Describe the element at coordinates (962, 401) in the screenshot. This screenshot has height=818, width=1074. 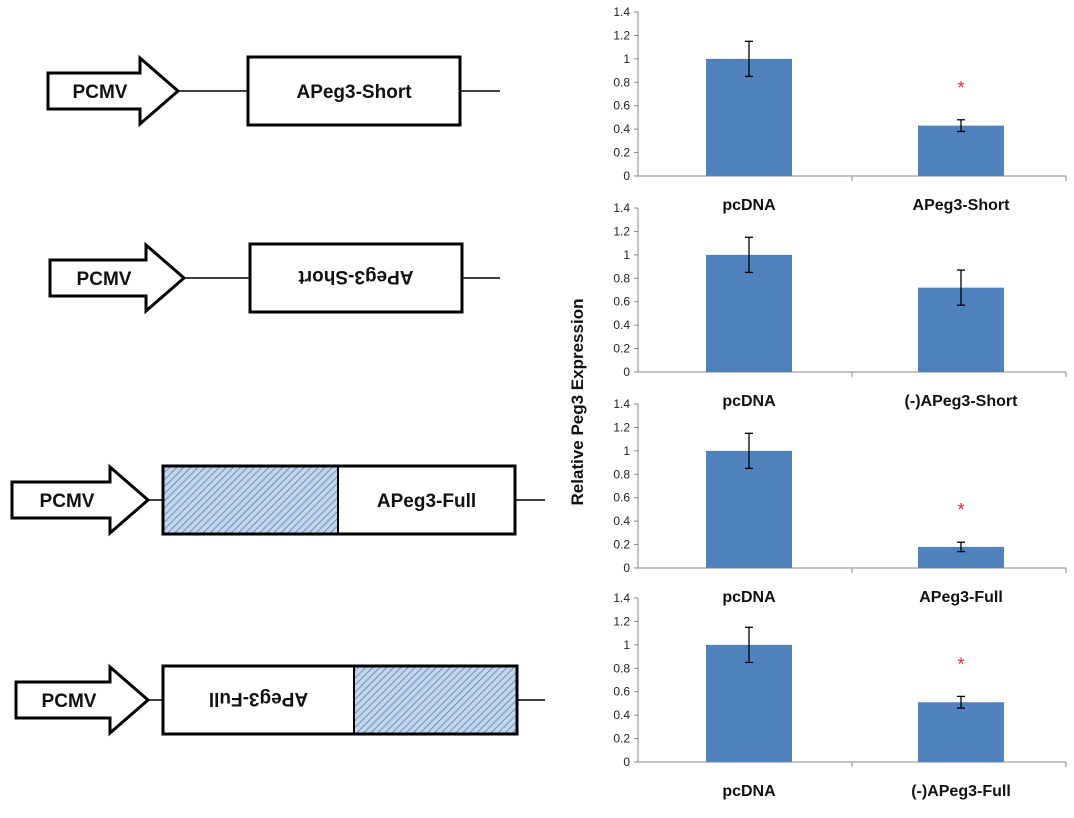
I see `category-label: (-)APeg3-Short` at that location.